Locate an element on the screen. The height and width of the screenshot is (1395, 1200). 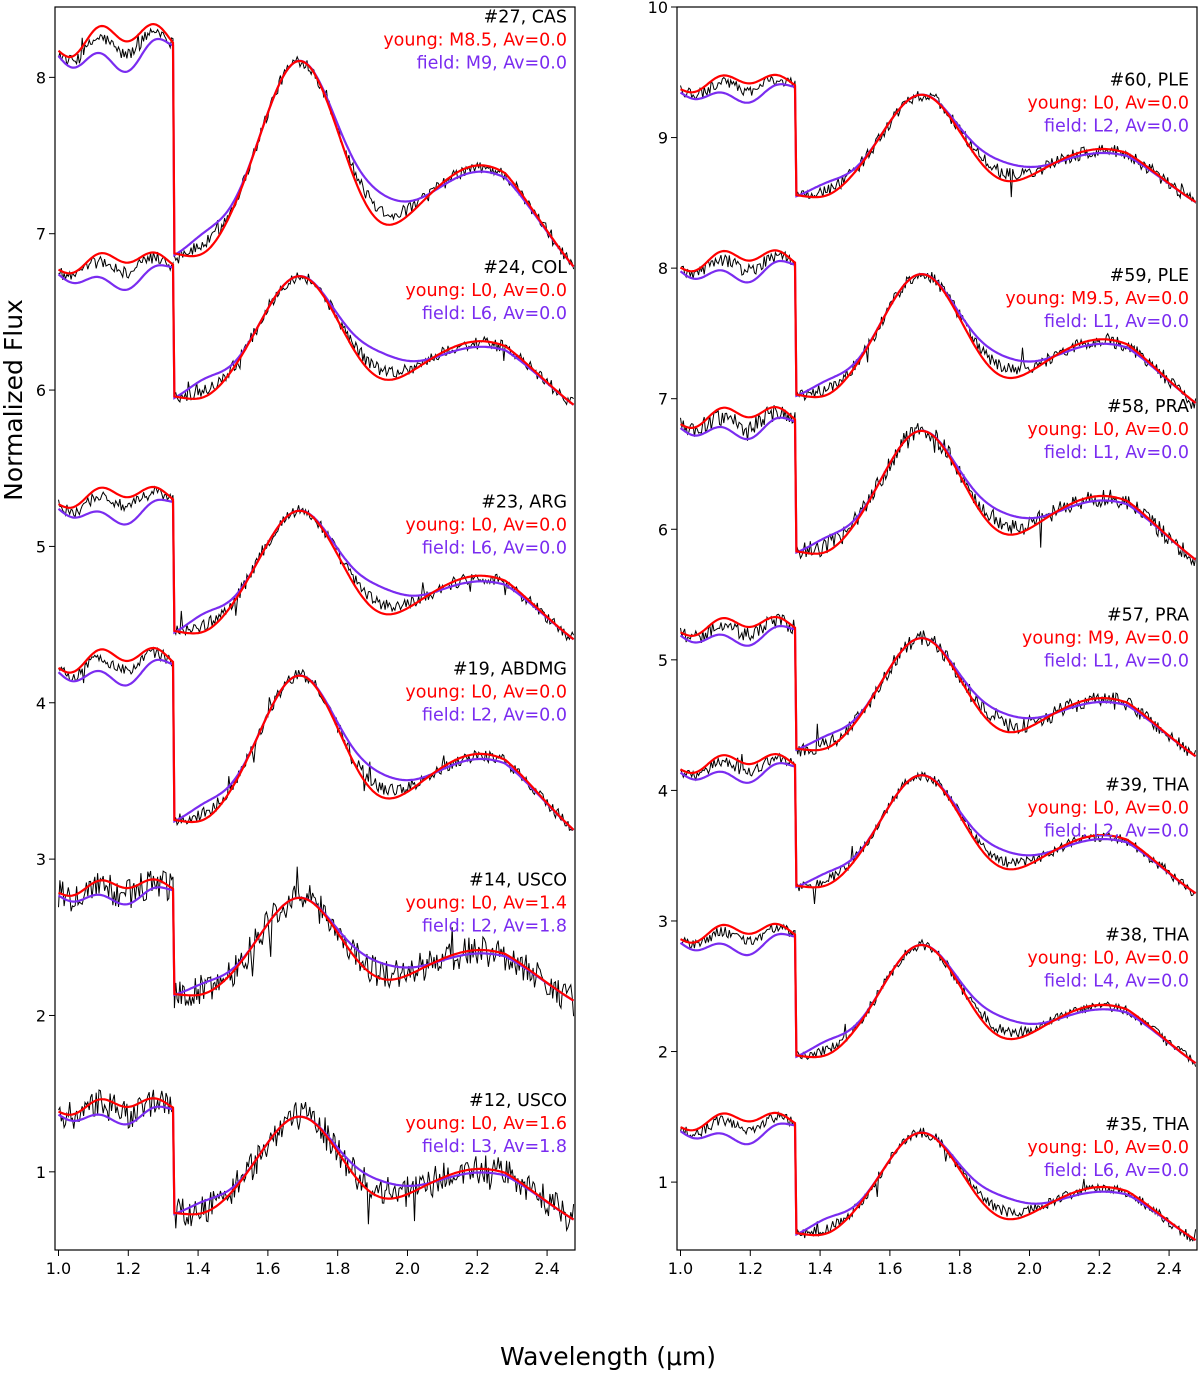
x-axis-title: Wavelength (μm) is located at coordinates (608, 1356).